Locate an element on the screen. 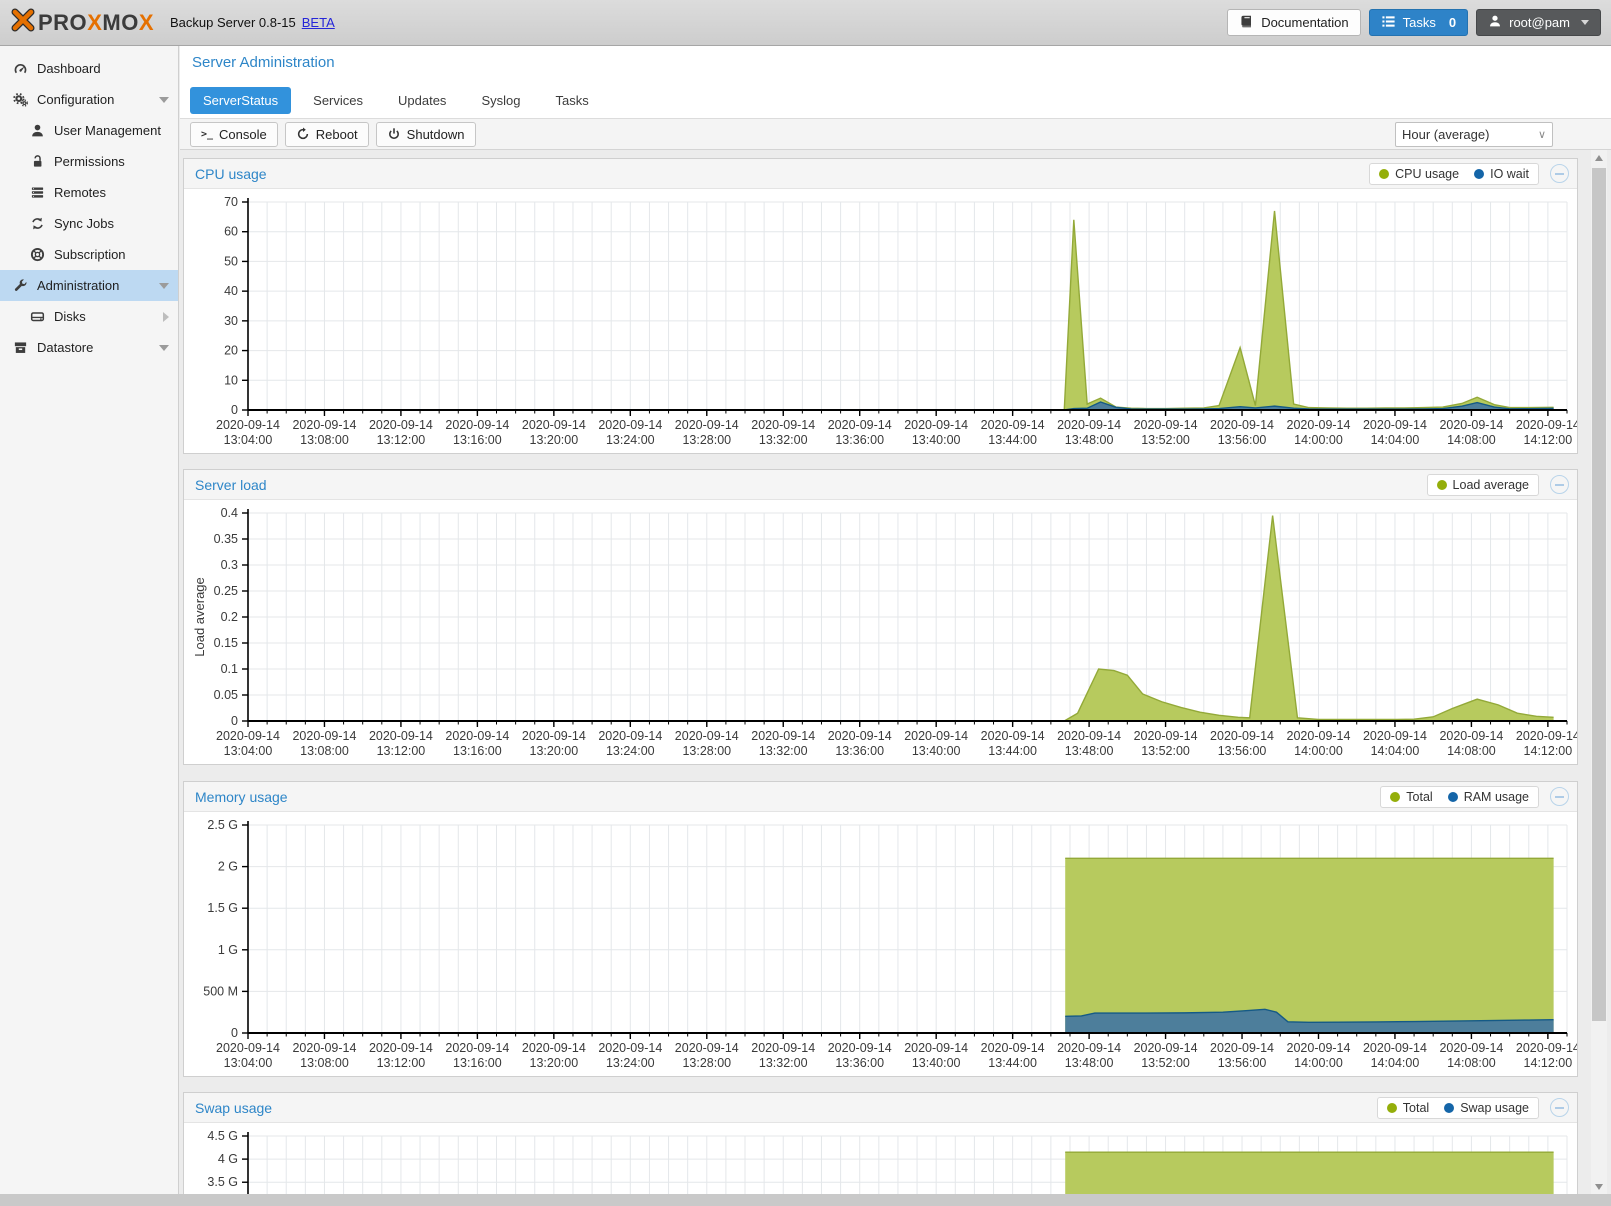  tasks-button: Tasks 0 is located at coordinates (1418, 22).